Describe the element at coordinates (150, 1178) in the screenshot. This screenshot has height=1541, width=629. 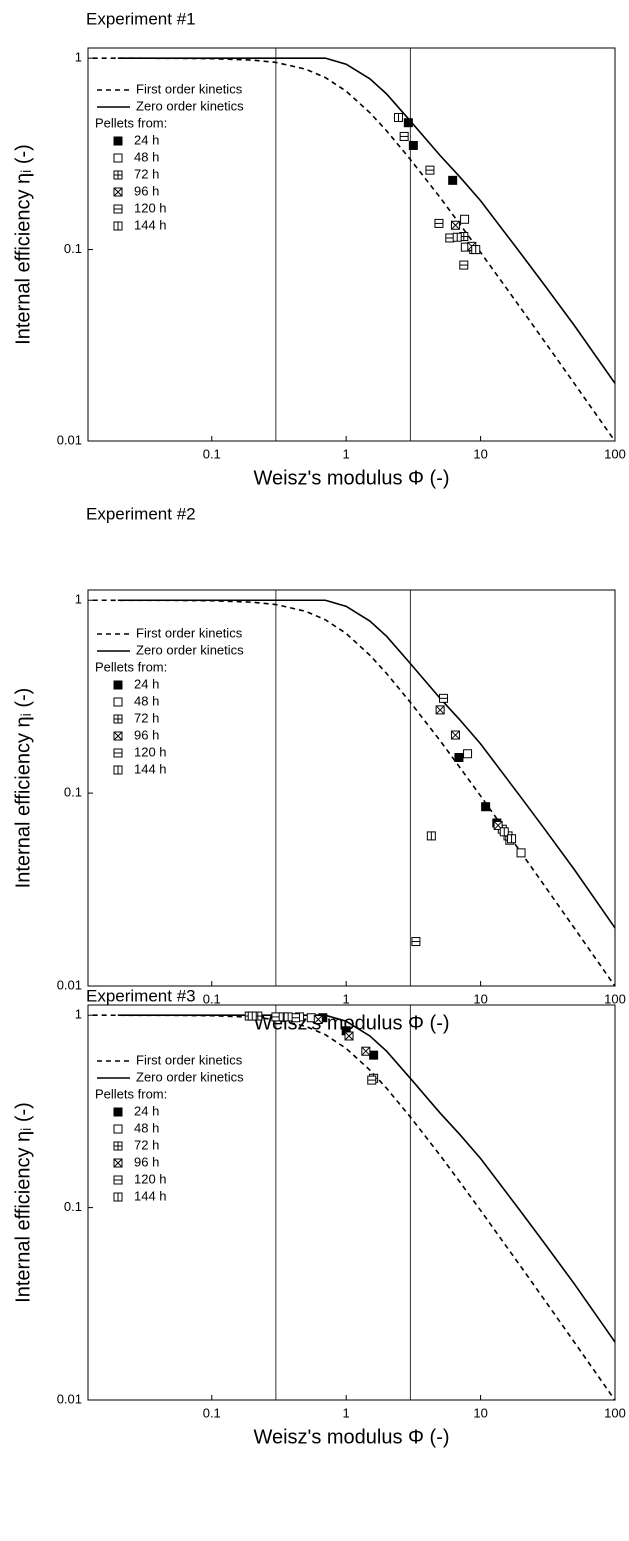
I see `legend-label: 120 h` at that location.